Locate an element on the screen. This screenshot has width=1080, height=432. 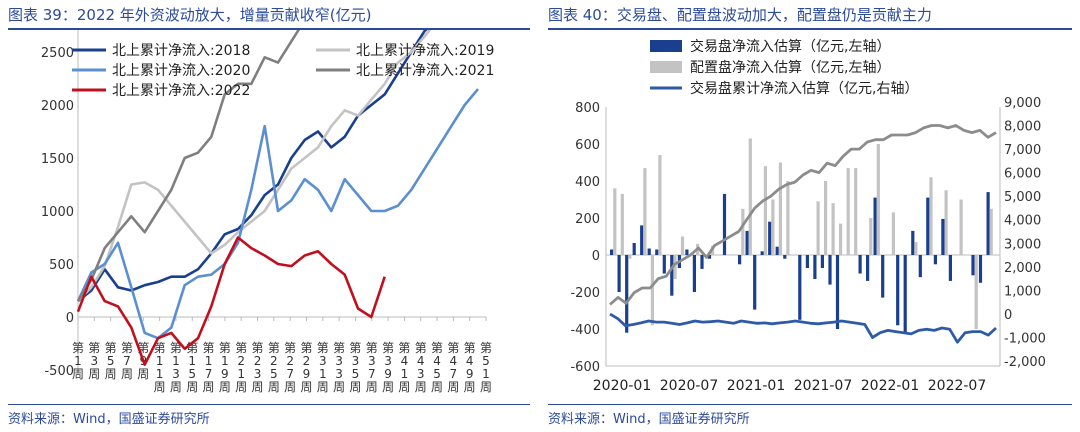
right-right-tick-label: 7,000 is located at coordinates (1022, 150).